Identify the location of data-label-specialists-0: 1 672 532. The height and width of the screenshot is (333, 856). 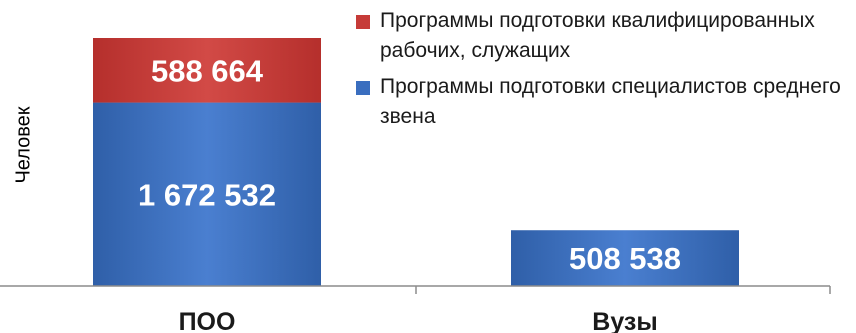
(207, 194).